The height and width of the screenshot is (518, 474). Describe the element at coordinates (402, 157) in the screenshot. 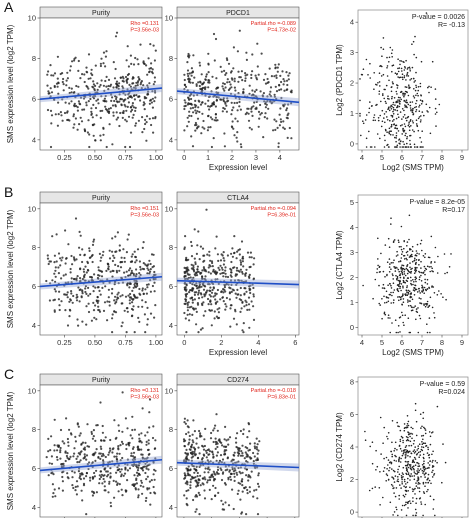

I see `x-tick-label: 6` at that location.